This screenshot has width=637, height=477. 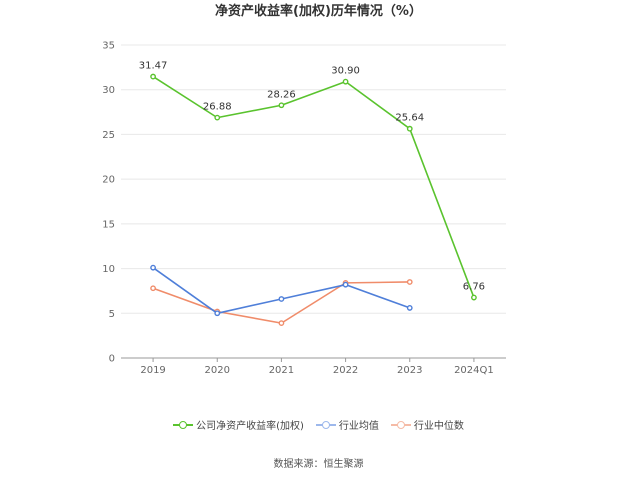 I want to click on x-tick-label: 2024Q1, so click(x=474, y=370).